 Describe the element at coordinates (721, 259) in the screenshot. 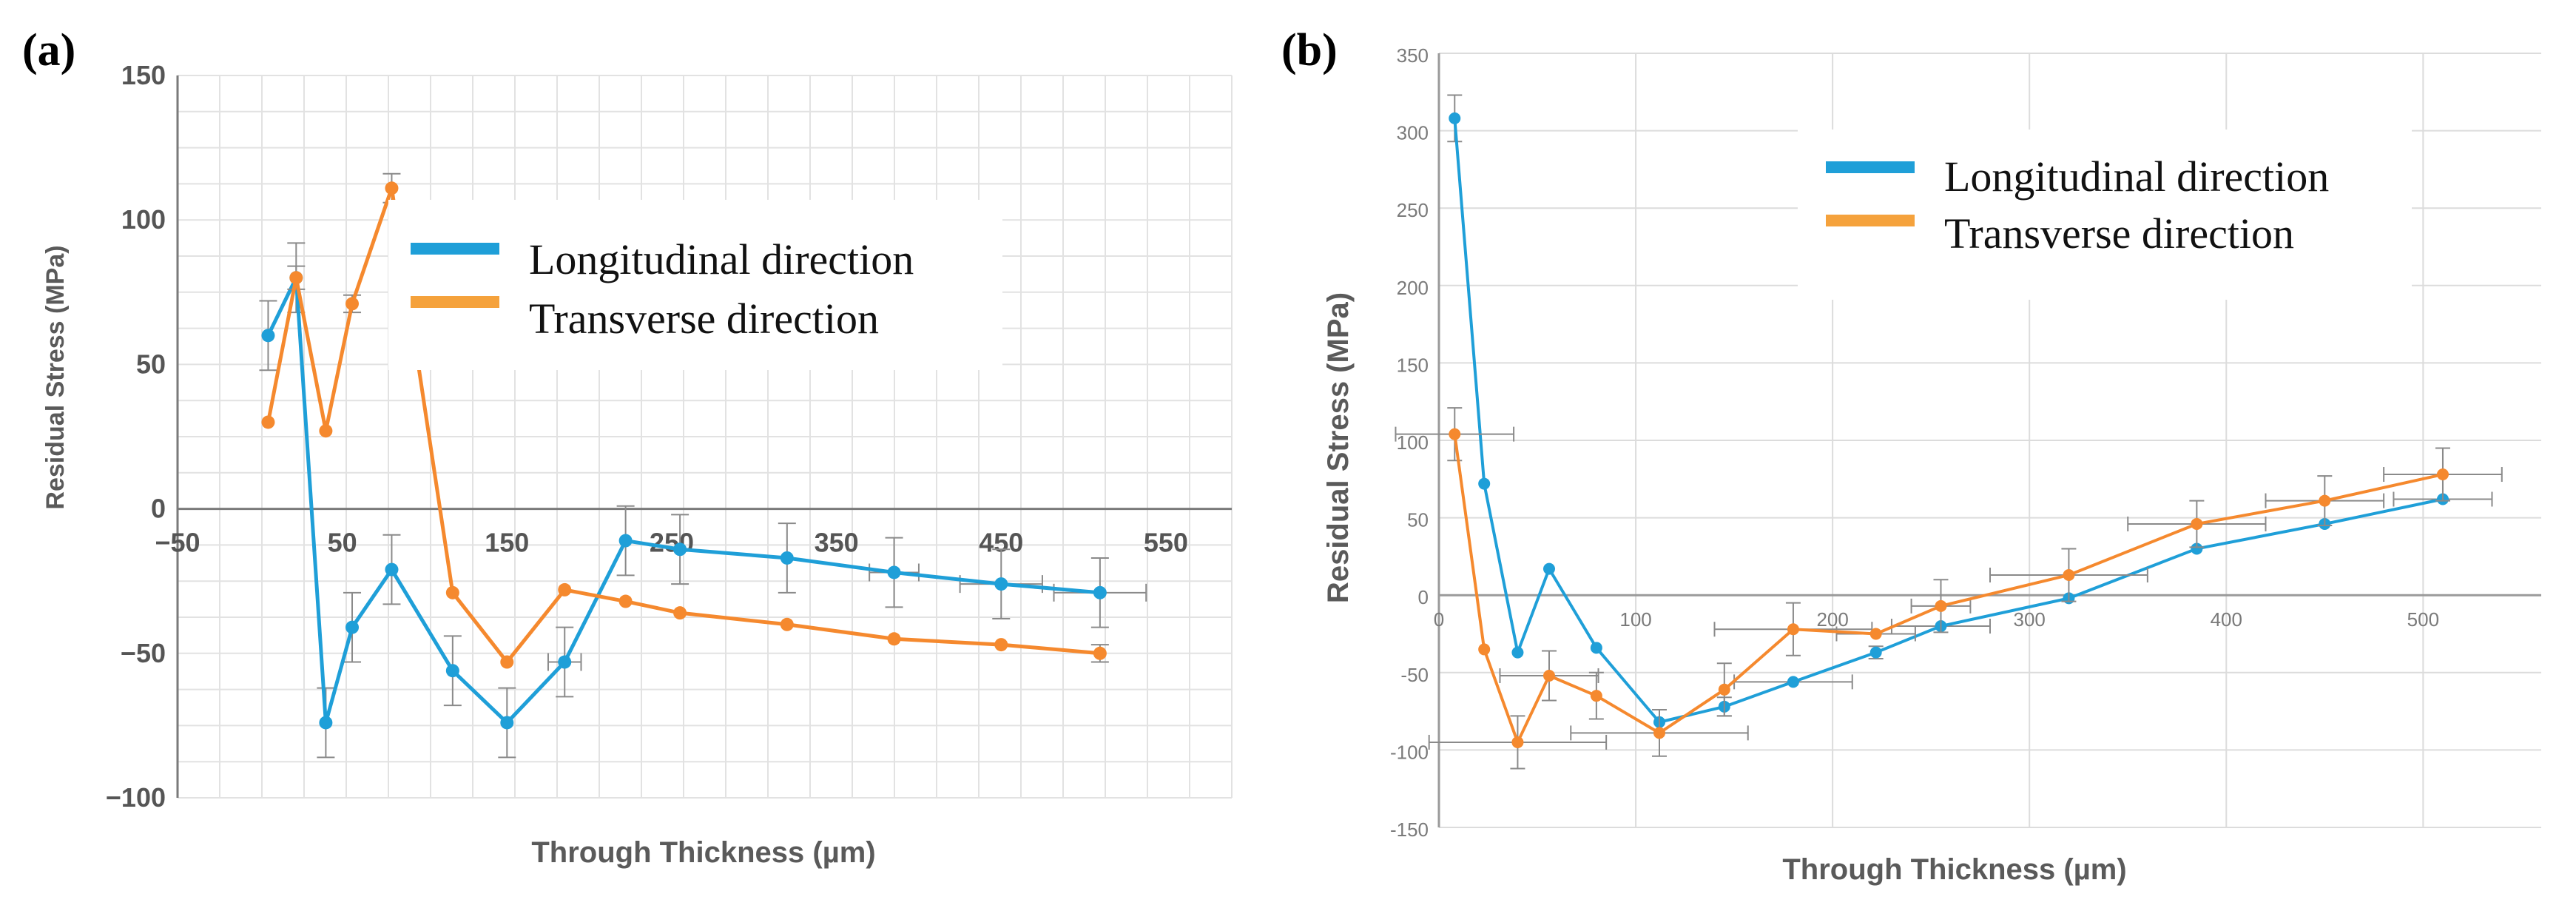

I see `legend-a-label-longitudinal: Longitudinal direction` at that location.